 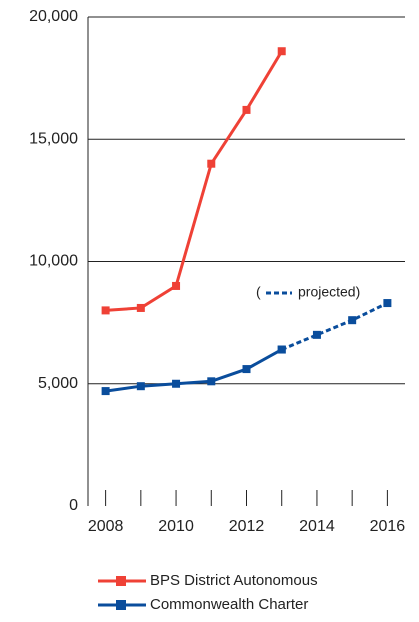 I want to click on legend-label: Commonwealth Charter, so click(x=229, y=604).